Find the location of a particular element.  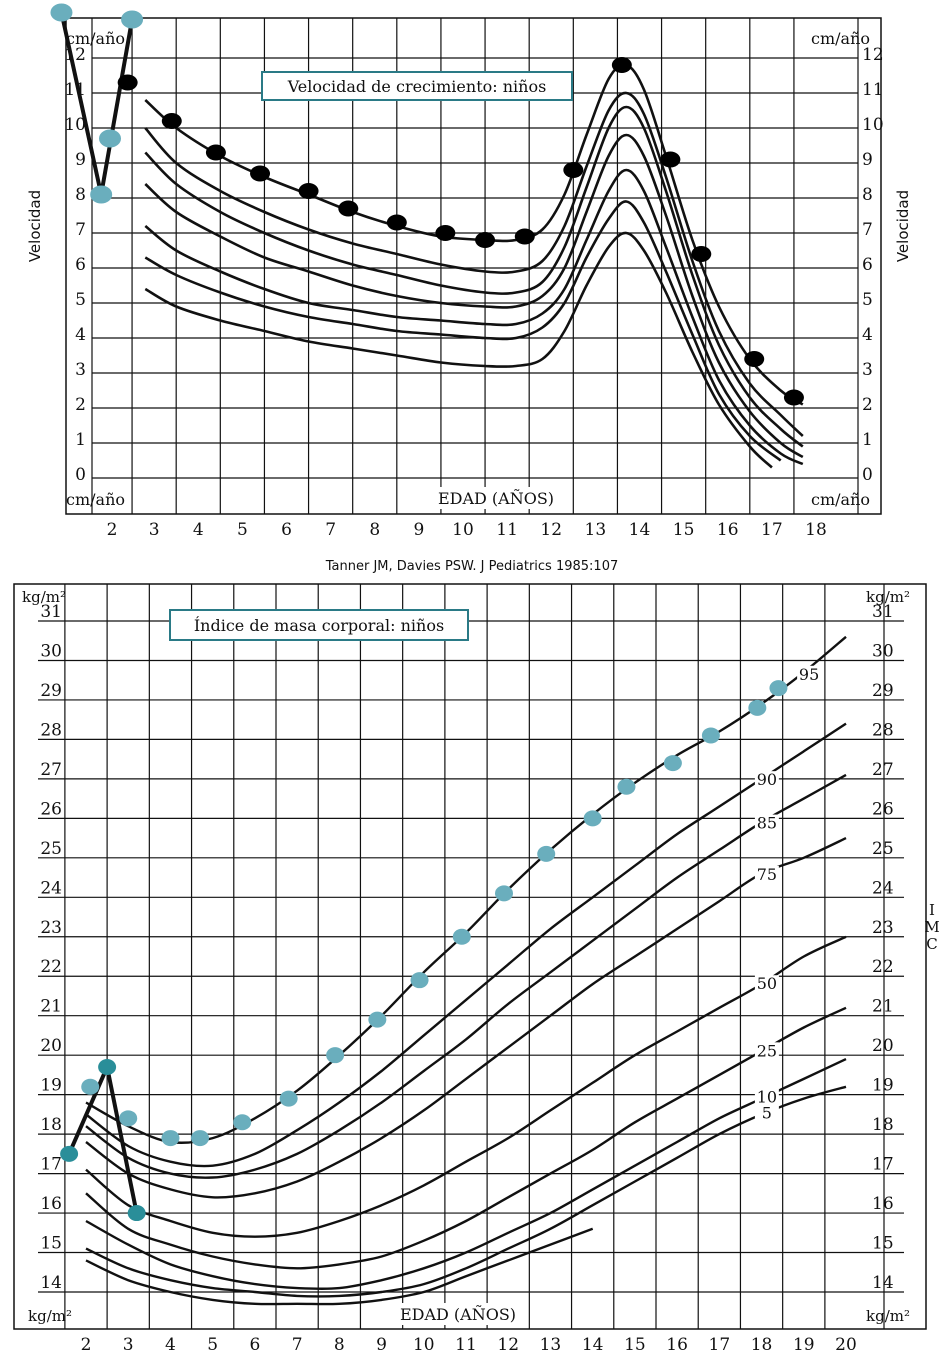

bottom-y-unit-right-bottom: kg/m² is located at coordinates (888, 1316).